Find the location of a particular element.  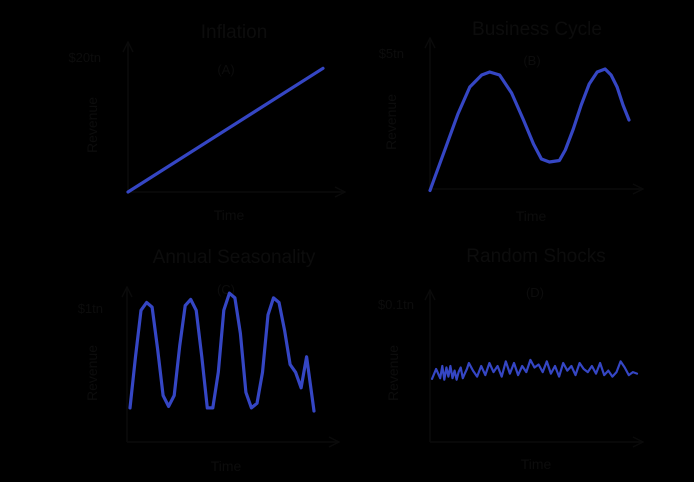

y-max-label: $1tn is located at coordinates (90, 308).